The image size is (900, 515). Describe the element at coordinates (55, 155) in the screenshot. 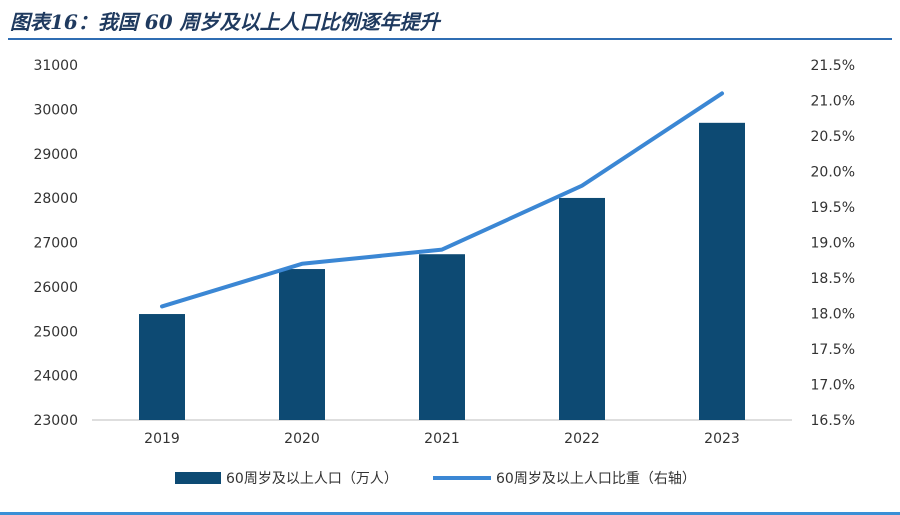

I see `left-tick-label: 29000` at that location.